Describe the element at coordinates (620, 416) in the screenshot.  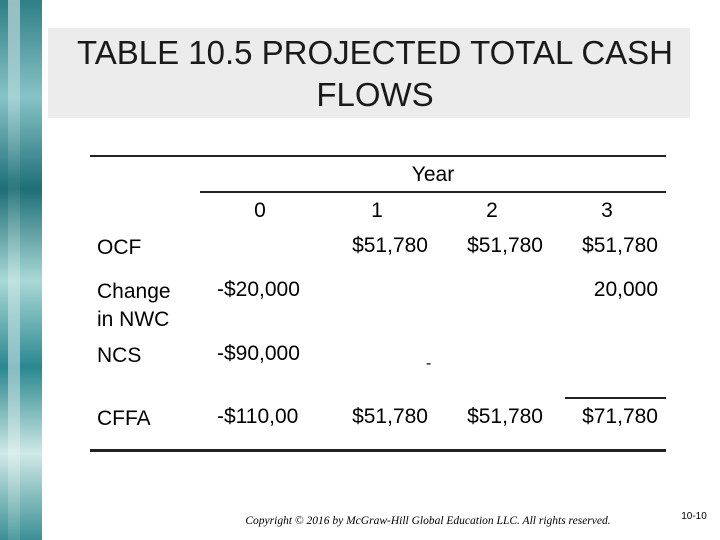
I see `cell: $71,780` at that location.